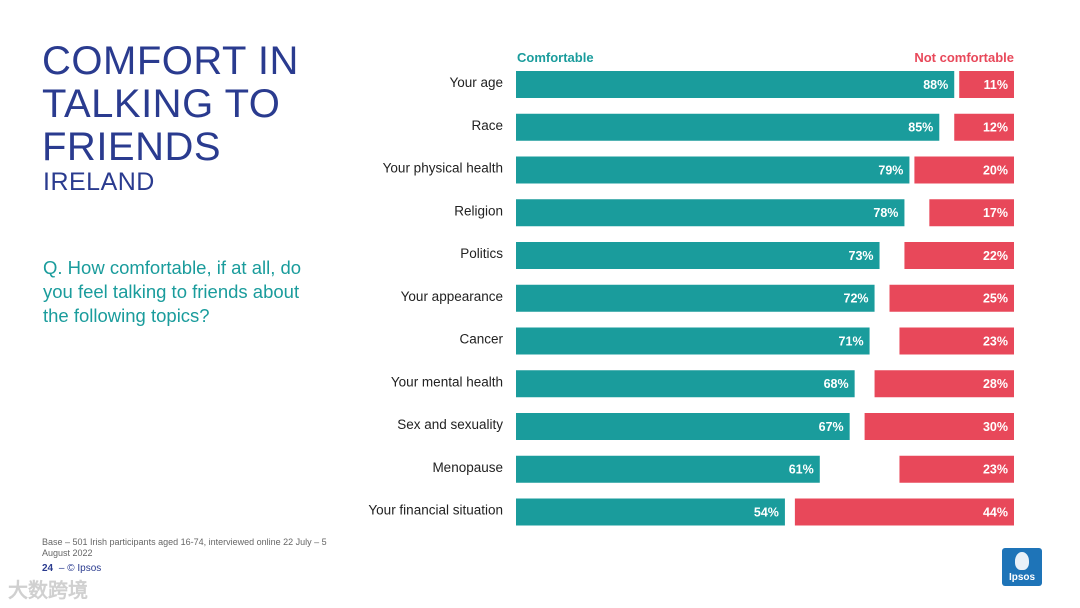  What do you see at coordinates (481, 253) in the screenshot?
I see `category-label: Politics` at bounding box center [481, 253].